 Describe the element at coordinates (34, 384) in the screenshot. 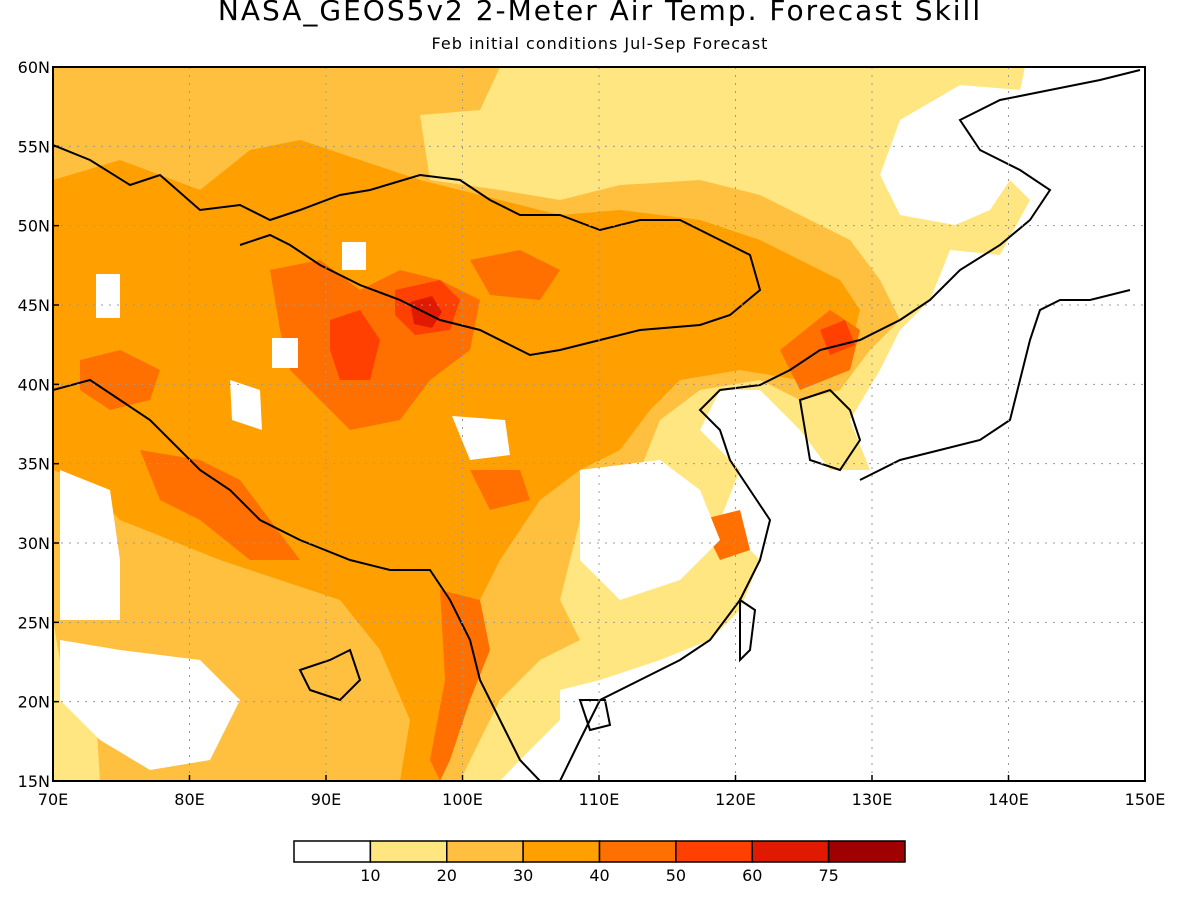

I see `lat-tick-label: 40N` at that location.